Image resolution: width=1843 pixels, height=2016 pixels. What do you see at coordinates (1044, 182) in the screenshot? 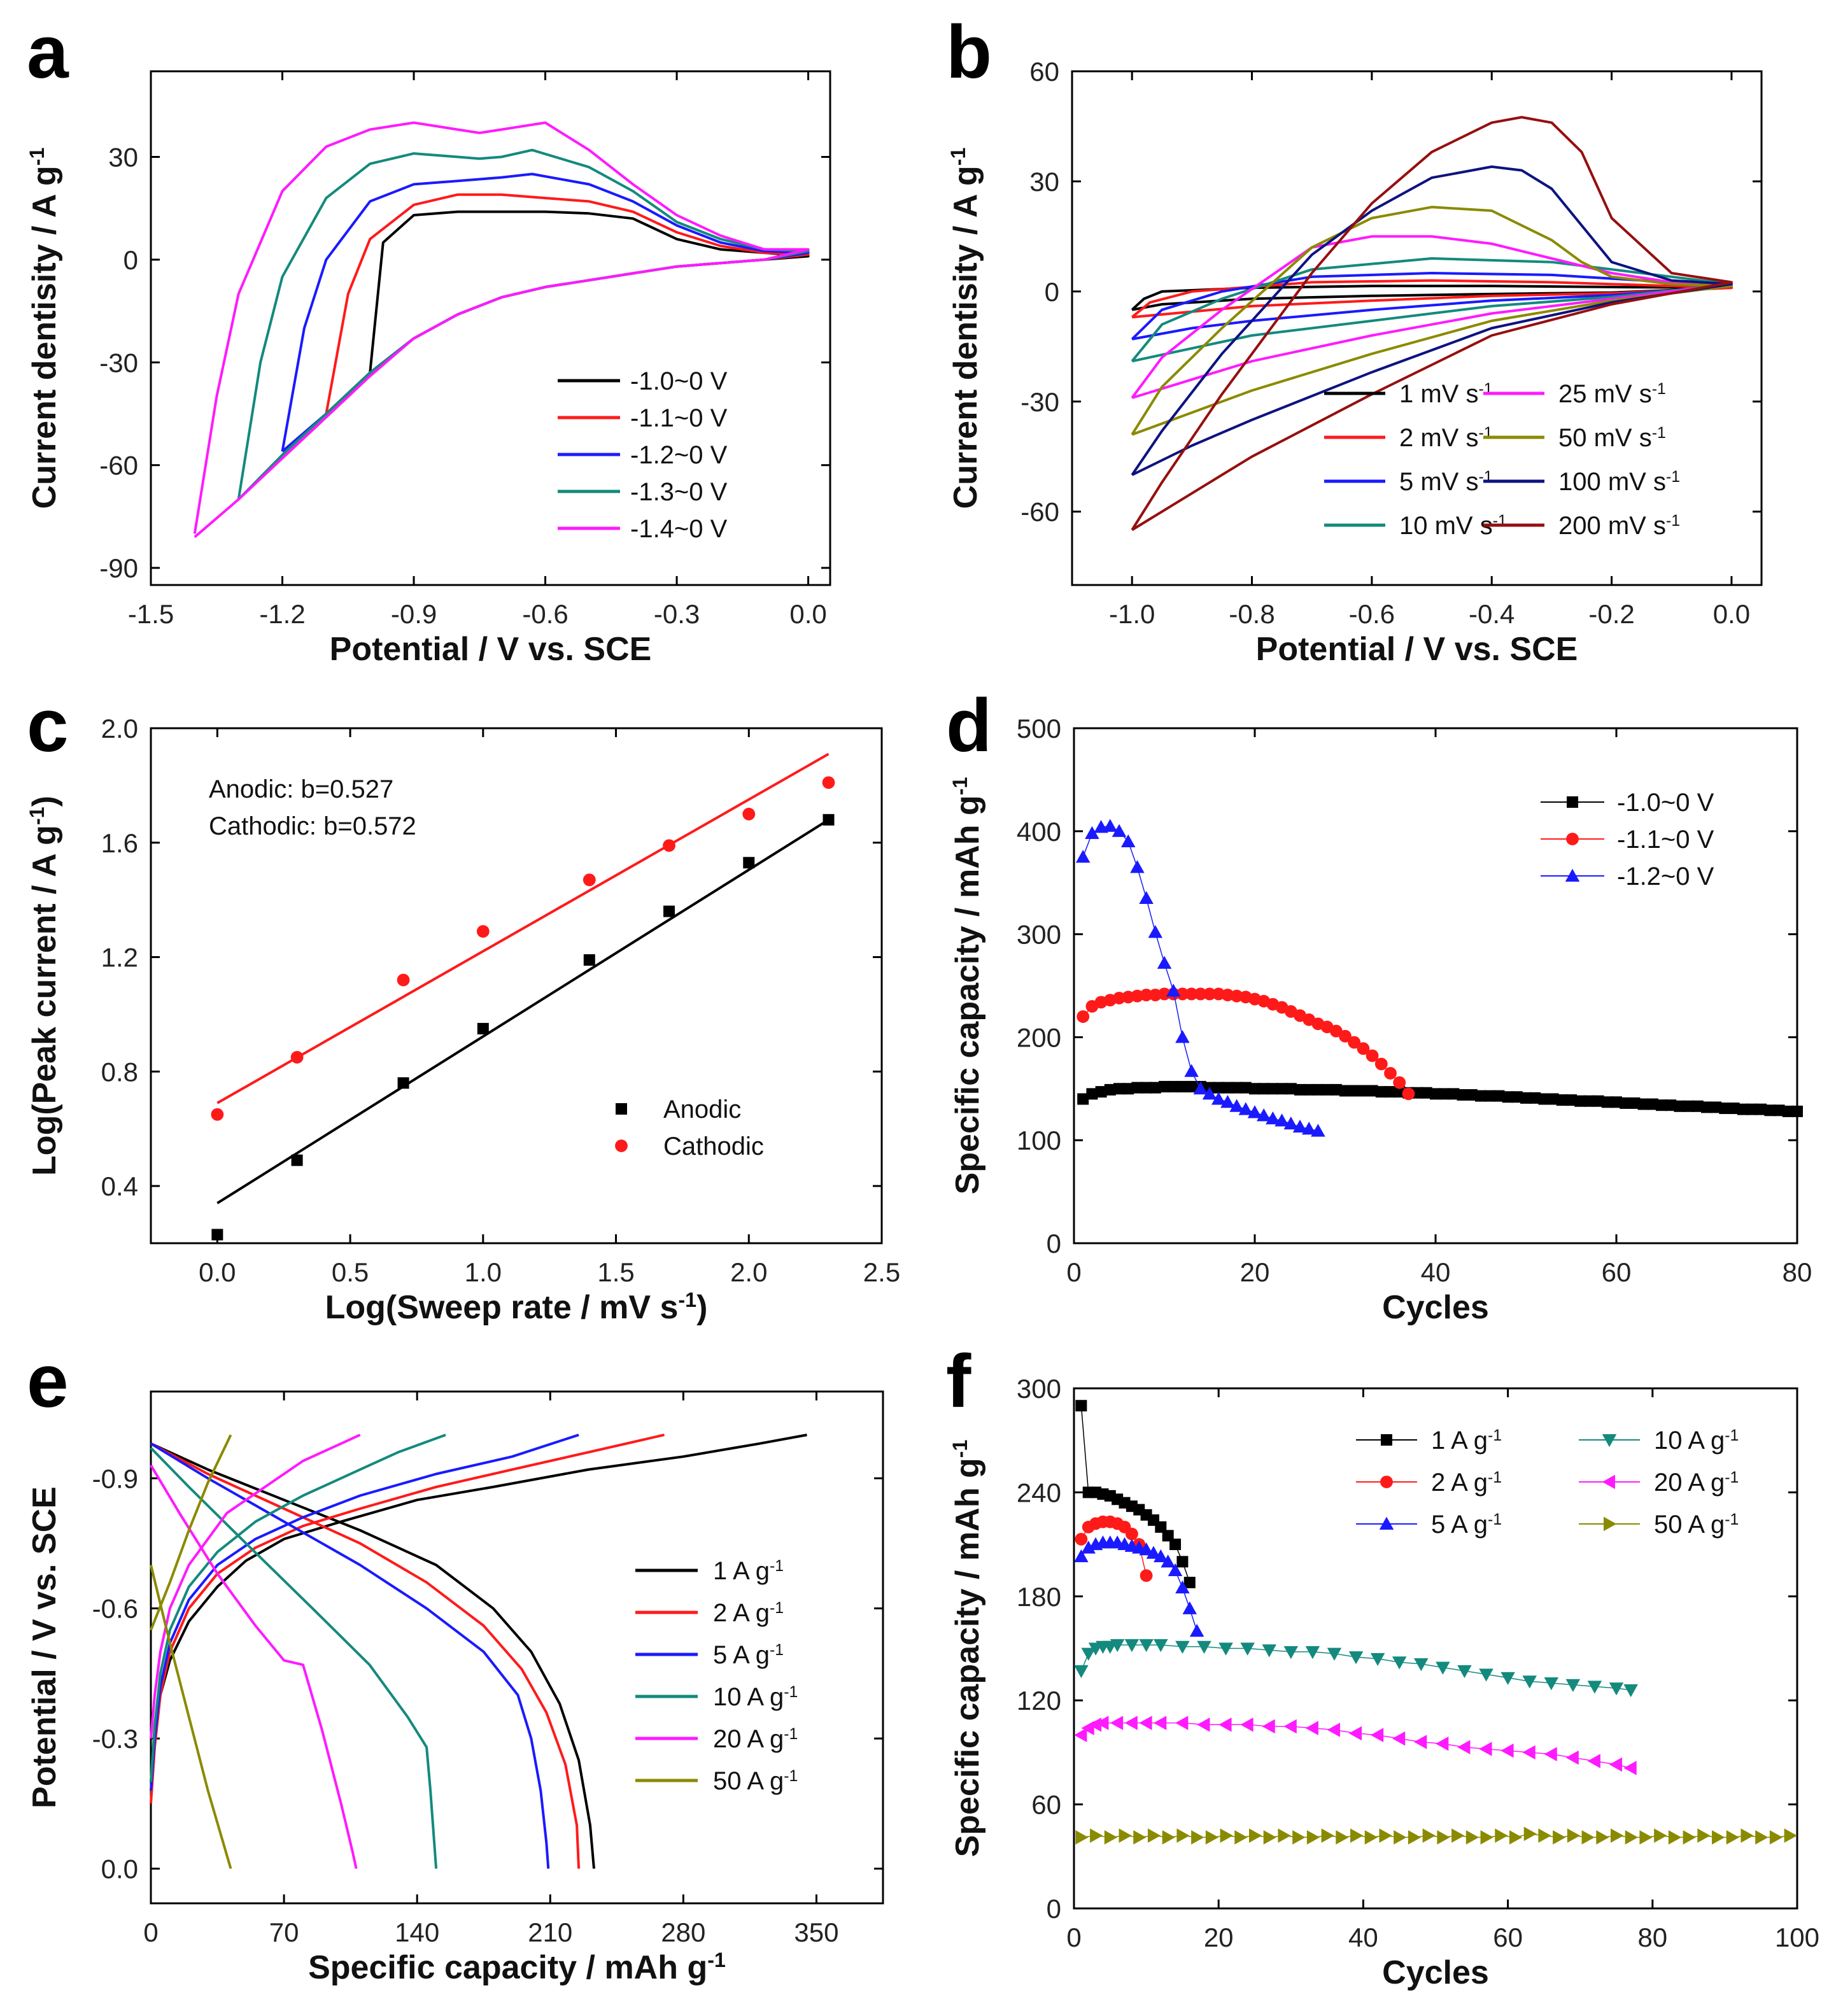
I see `y-tick-label: 30` at bounding box center [1044, 182].